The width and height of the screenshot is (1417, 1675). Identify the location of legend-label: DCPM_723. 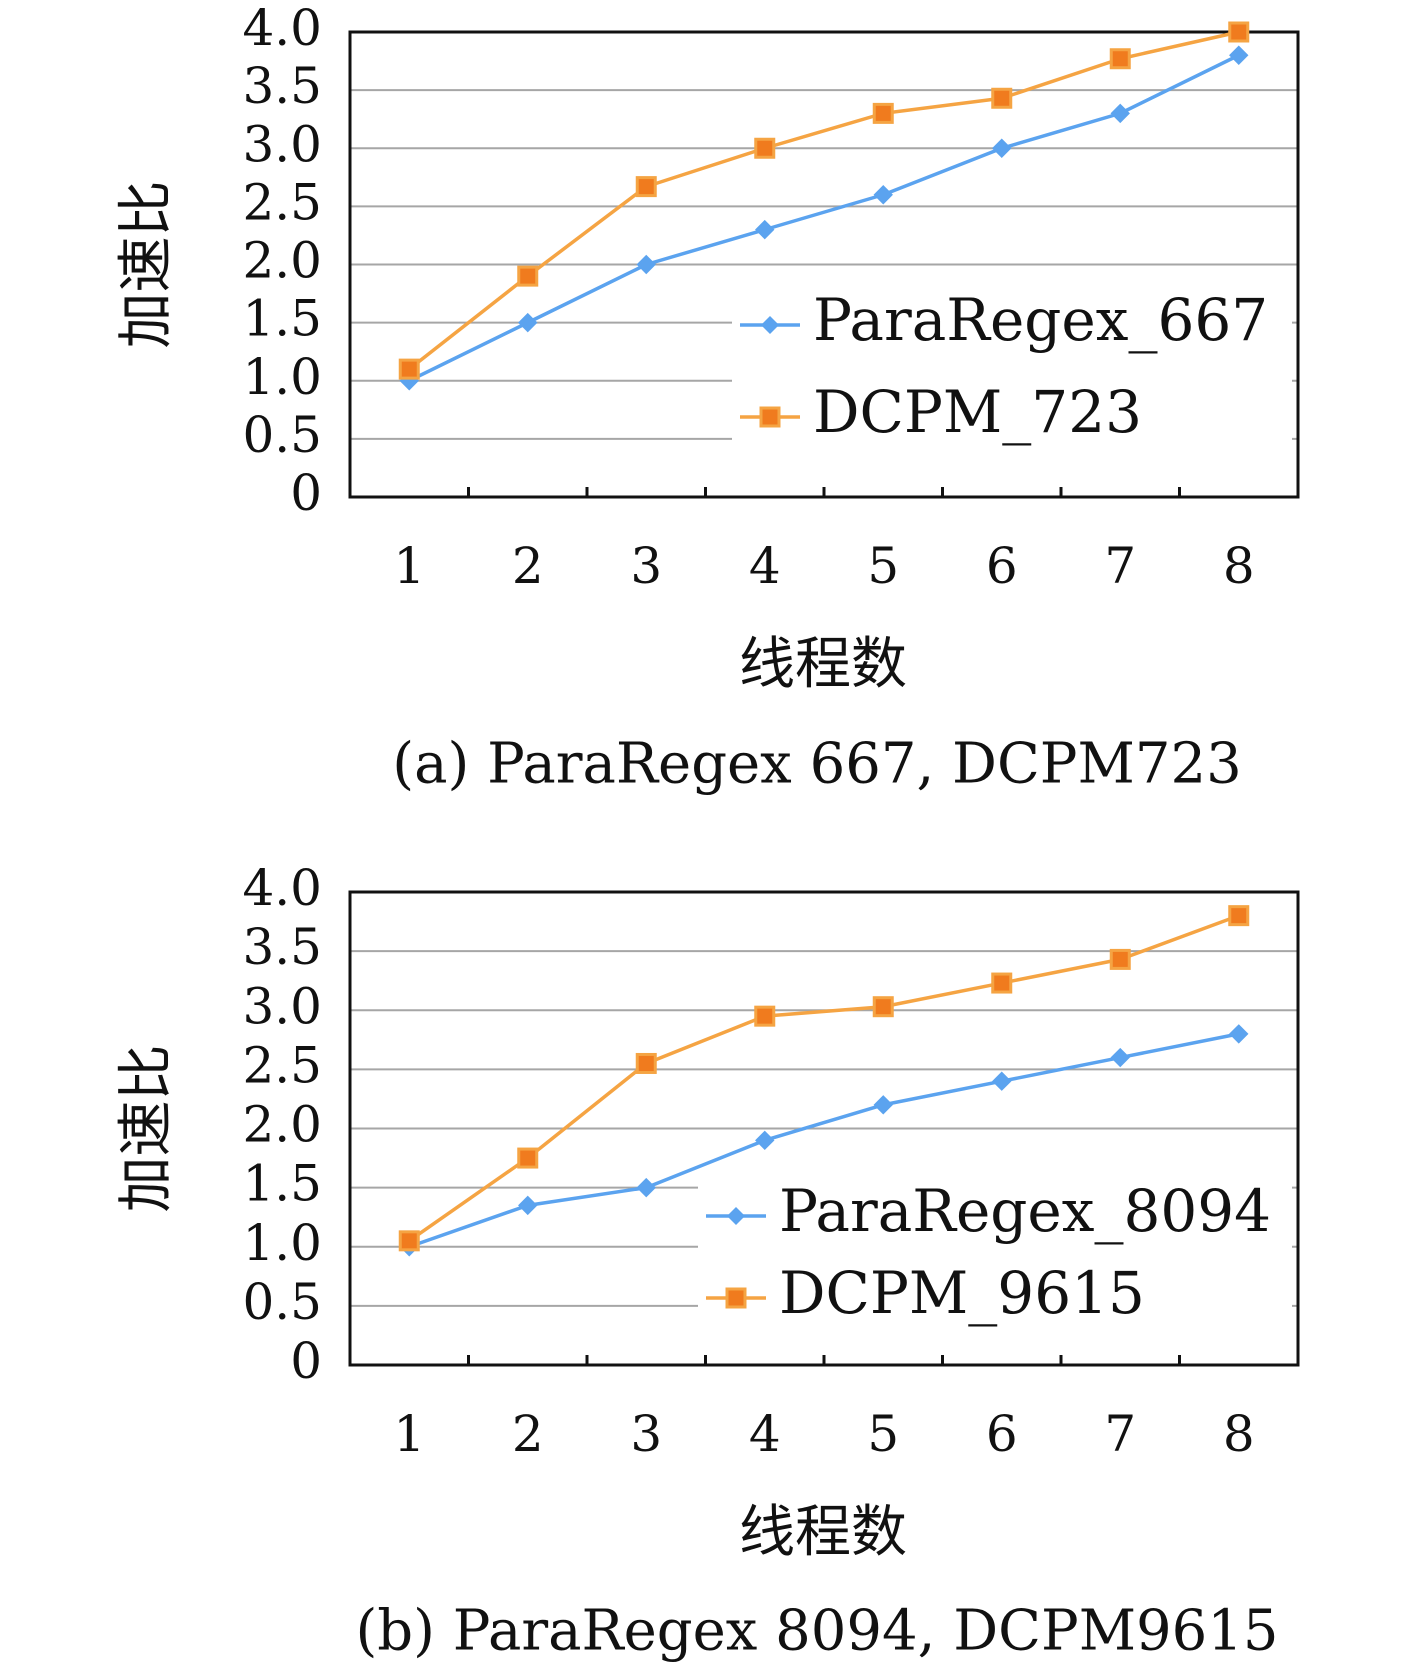
(977, 412).